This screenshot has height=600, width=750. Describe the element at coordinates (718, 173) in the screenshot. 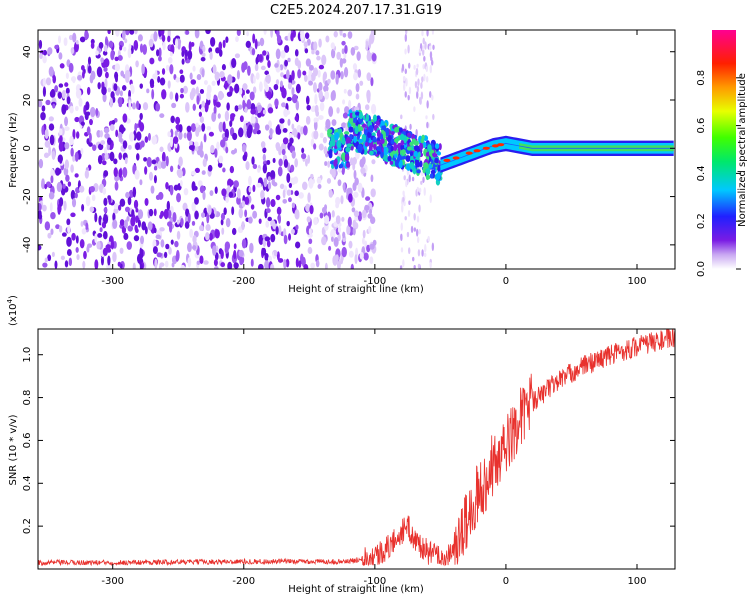

I see `colorbar-ticks: 0.0 0.2 0.4 0.6 0.8` at that location.